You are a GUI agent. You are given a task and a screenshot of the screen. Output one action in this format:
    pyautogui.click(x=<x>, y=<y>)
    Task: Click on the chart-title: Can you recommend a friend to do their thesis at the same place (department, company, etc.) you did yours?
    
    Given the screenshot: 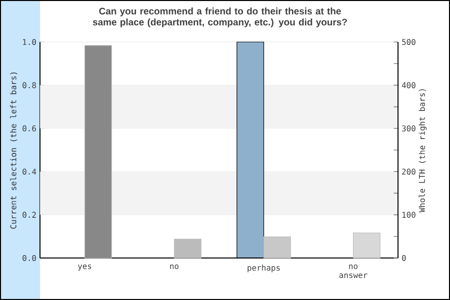 What is the action you would take?
    pyautogui.click(x=219, y=18)
    